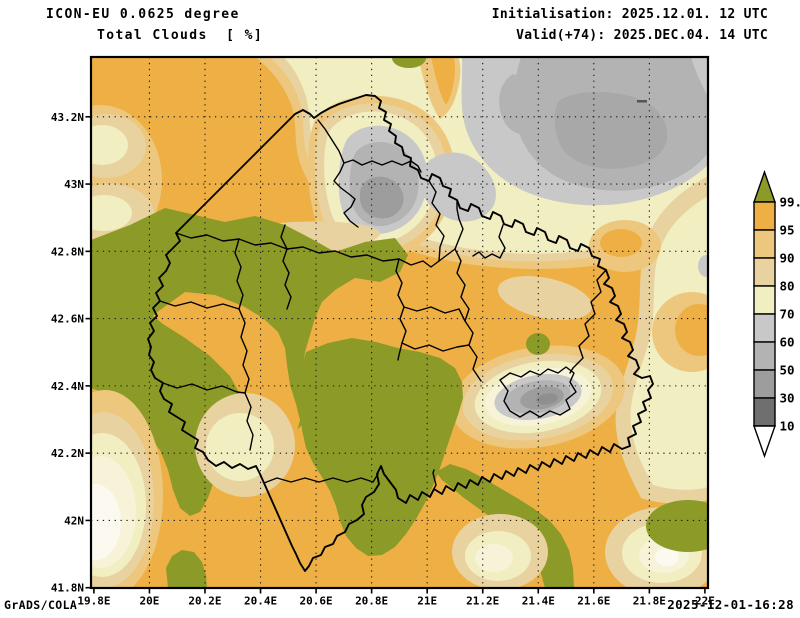  What do you see at coordinates (787, 258) in the screenshot?
I see `colorbar-label: 90` at bounding box center [787, 258].